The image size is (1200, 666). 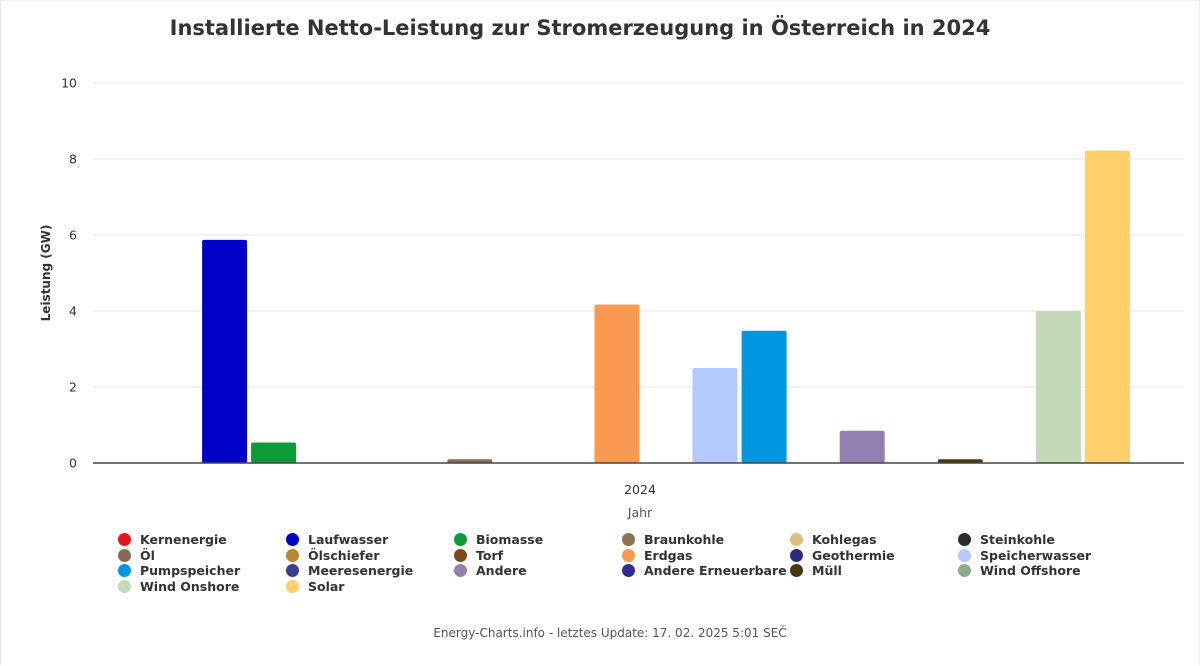 What do you see at coordinates (202, 556) in the screenshot?
I see `legend-item: Öl` at bounding box center [202, 556].